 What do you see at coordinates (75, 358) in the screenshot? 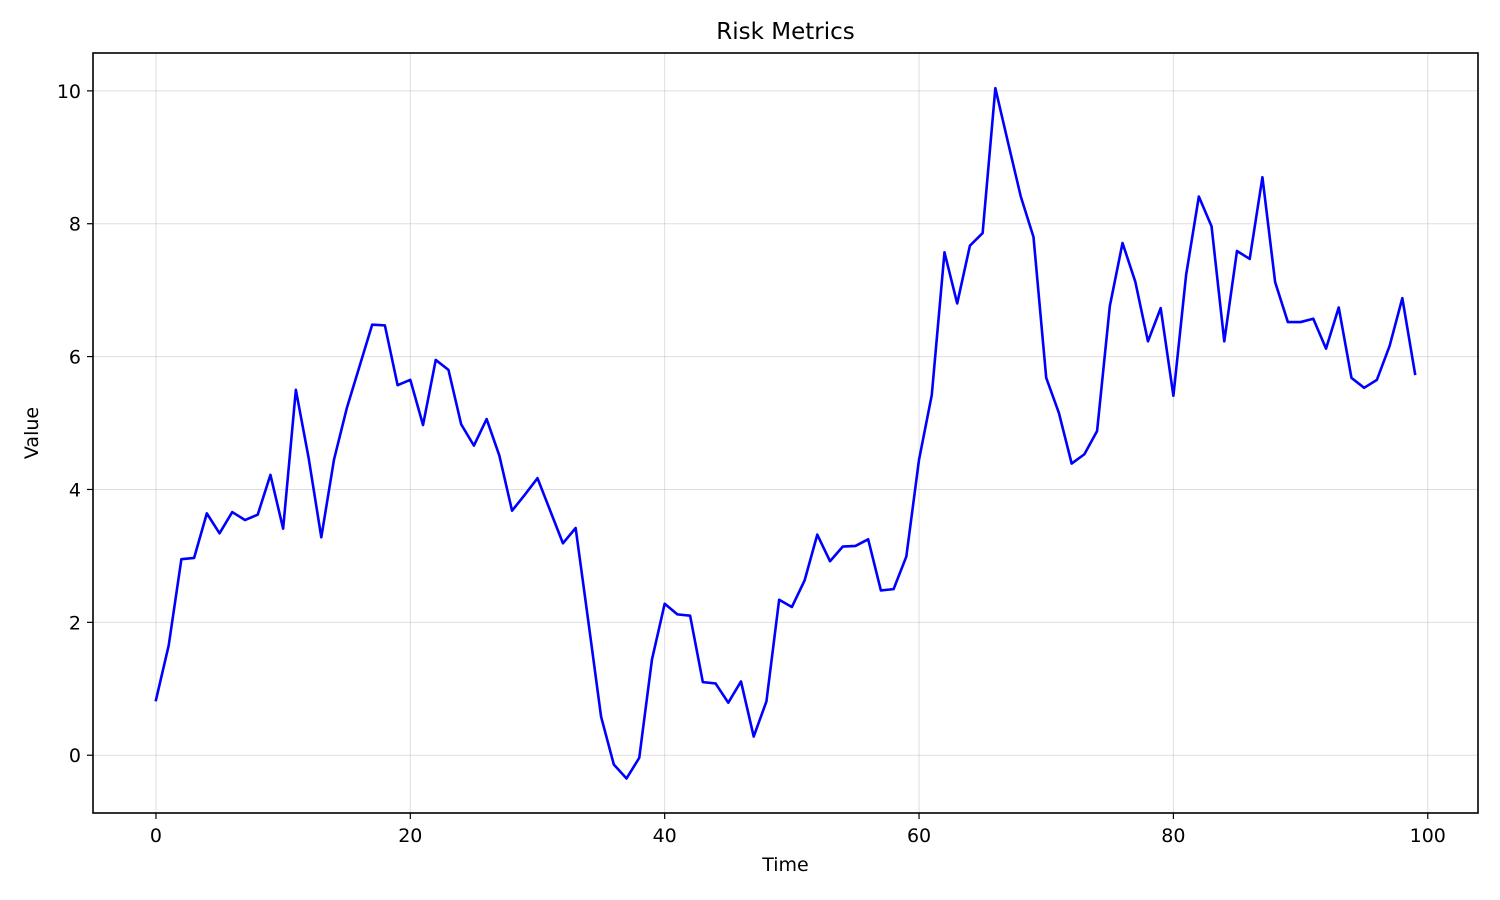
I see `y-tick-label: 6` at bounding box center [75, 358].